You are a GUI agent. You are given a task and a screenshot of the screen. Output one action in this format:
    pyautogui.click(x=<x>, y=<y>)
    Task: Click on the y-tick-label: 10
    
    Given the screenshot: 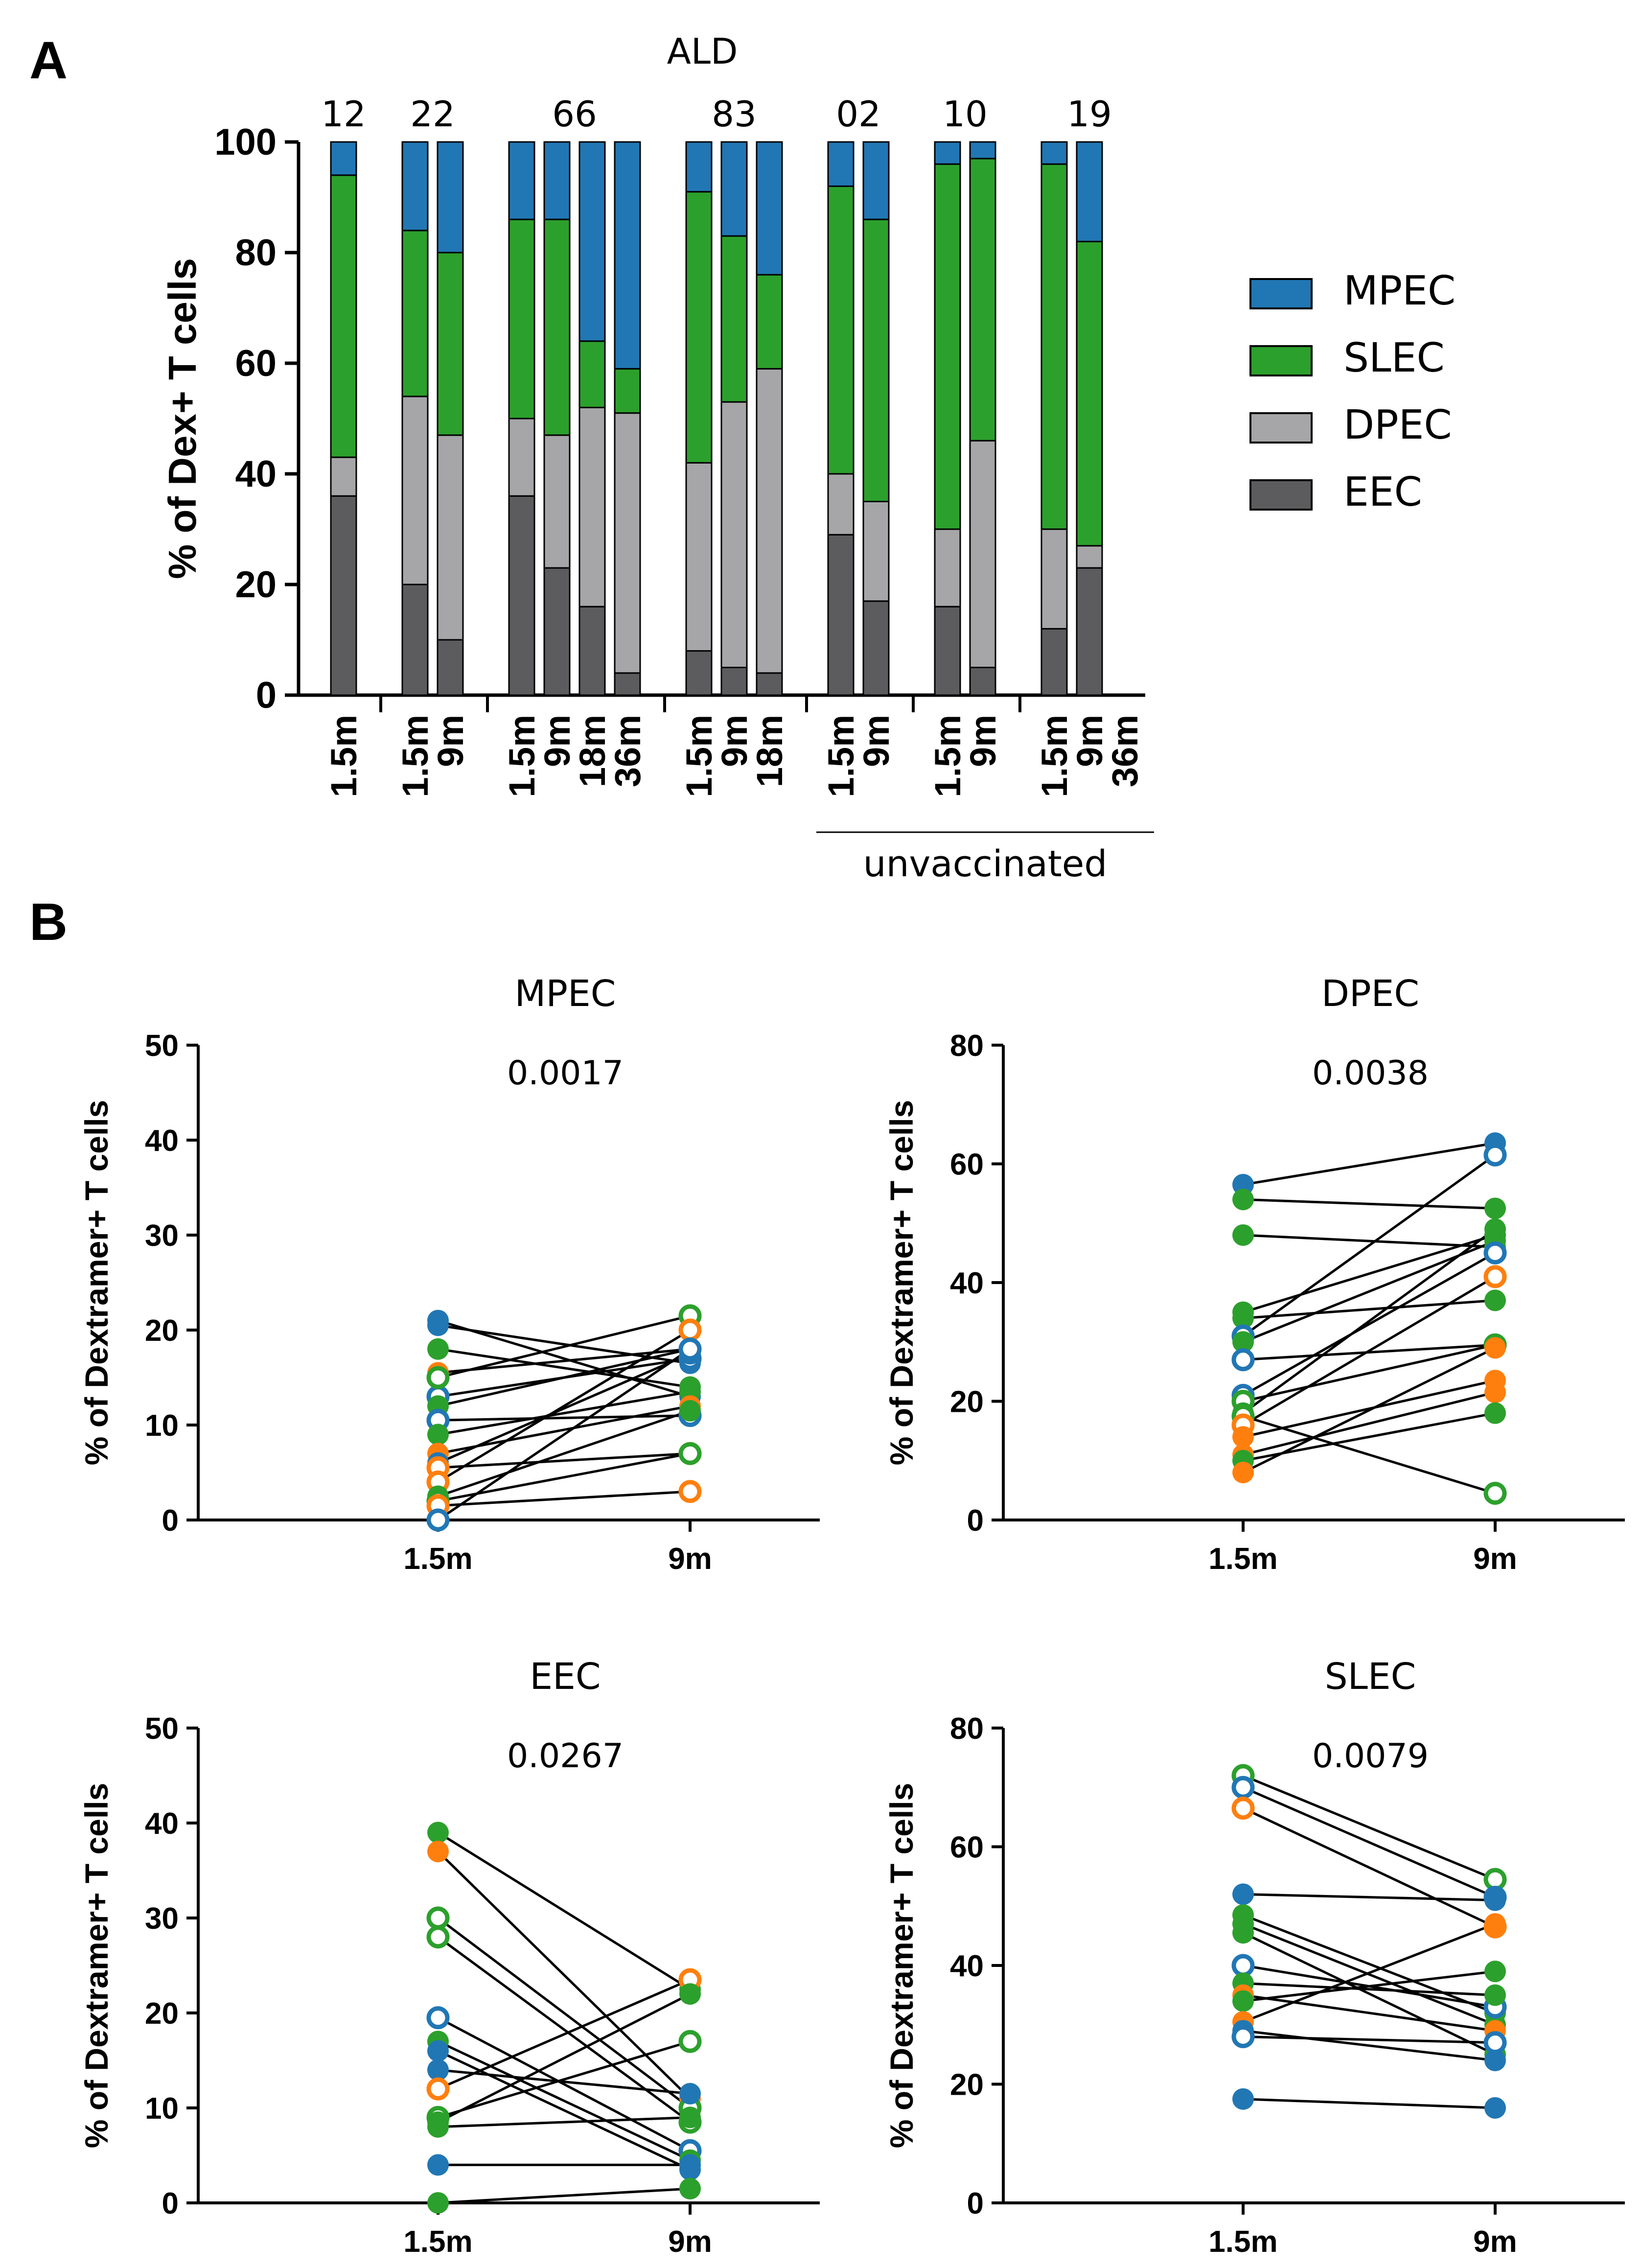 What is the action you would take?
    pyautogui.click(x=162, y=1426)
    